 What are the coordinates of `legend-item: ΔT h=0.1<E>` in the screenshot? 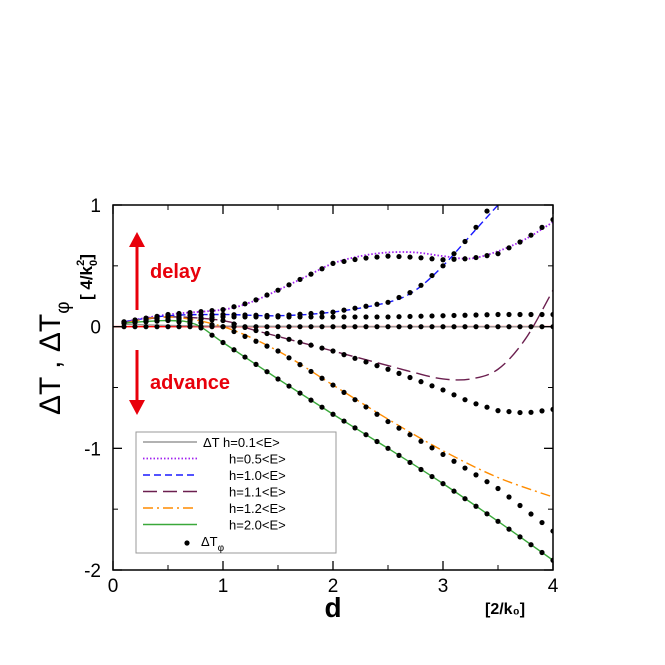 It's located at (211, 442).